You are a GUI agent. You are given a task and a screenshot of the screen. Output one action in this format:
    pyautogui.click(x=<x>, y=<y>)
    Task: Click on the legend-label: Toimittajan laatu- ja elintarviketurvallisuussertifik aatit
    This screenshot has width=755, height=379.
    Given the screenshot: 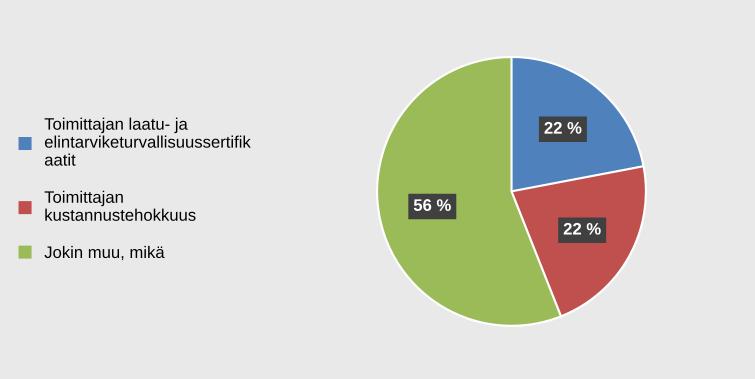 What is the action you would take?
    pyautogui.click(x=147, y=142)
    